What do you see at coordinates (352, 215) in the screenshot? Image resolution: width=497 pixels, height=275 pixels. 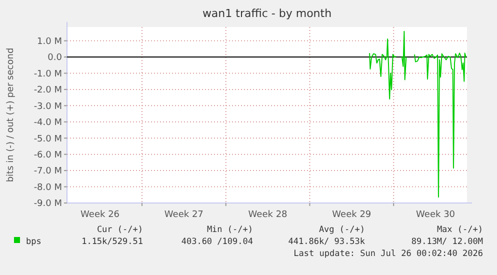 I see `x-tick-label: Week 29` at bounding box center [352, 215].